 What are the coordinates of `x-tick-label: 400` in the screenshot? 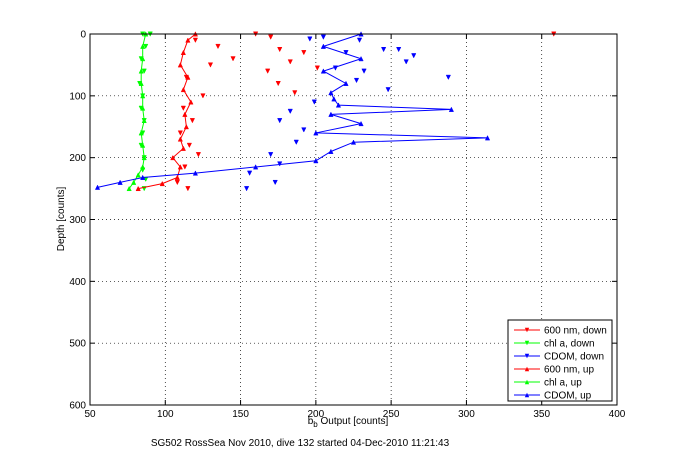 It's located at (617, 414).